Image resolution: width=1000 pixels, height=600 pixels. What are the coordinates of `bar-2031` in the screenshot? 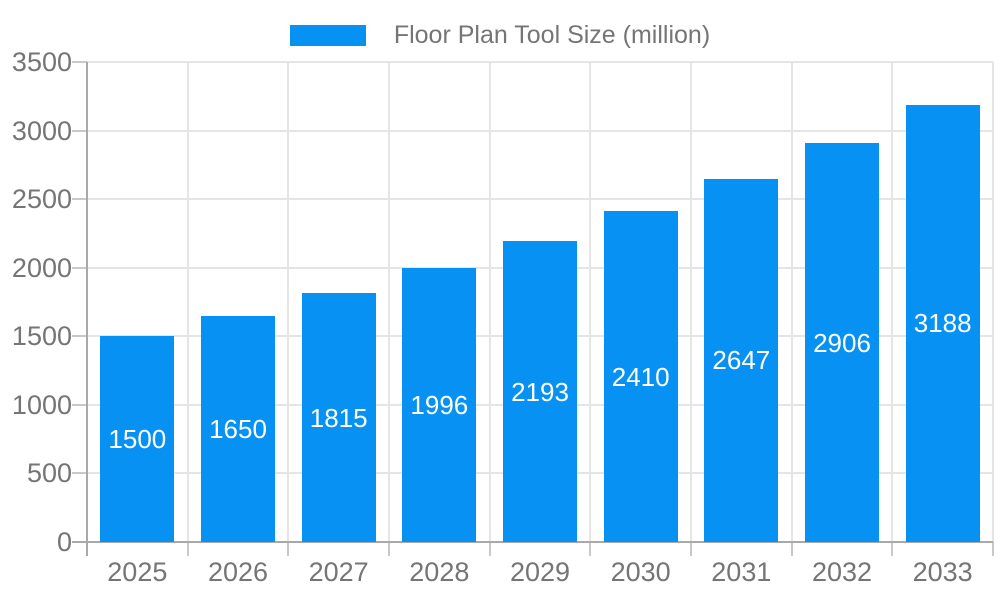 It's located at (741, 360).